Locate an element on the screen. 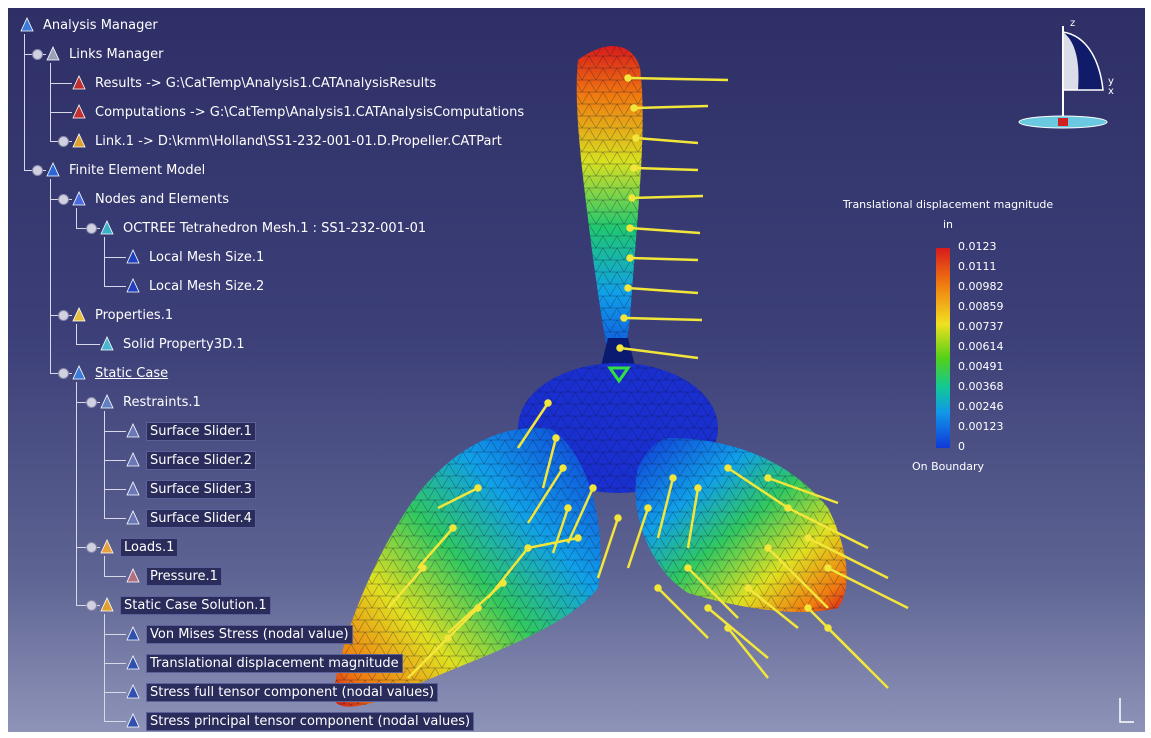 Image resolution: width=1151 pixels, height=738 pixels. solid-property-icon is located at coordinates (107, 344).